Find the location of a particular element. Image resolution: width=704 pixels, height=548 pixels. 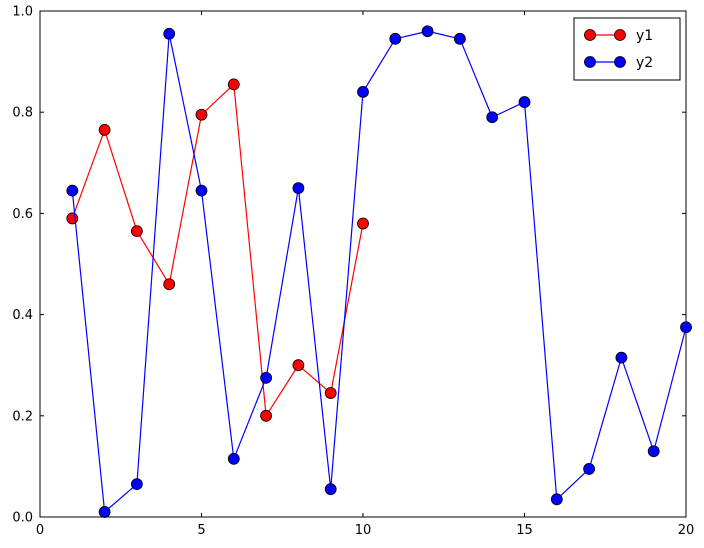

x-tick-label: 5 is located at coordinates (201, 530).